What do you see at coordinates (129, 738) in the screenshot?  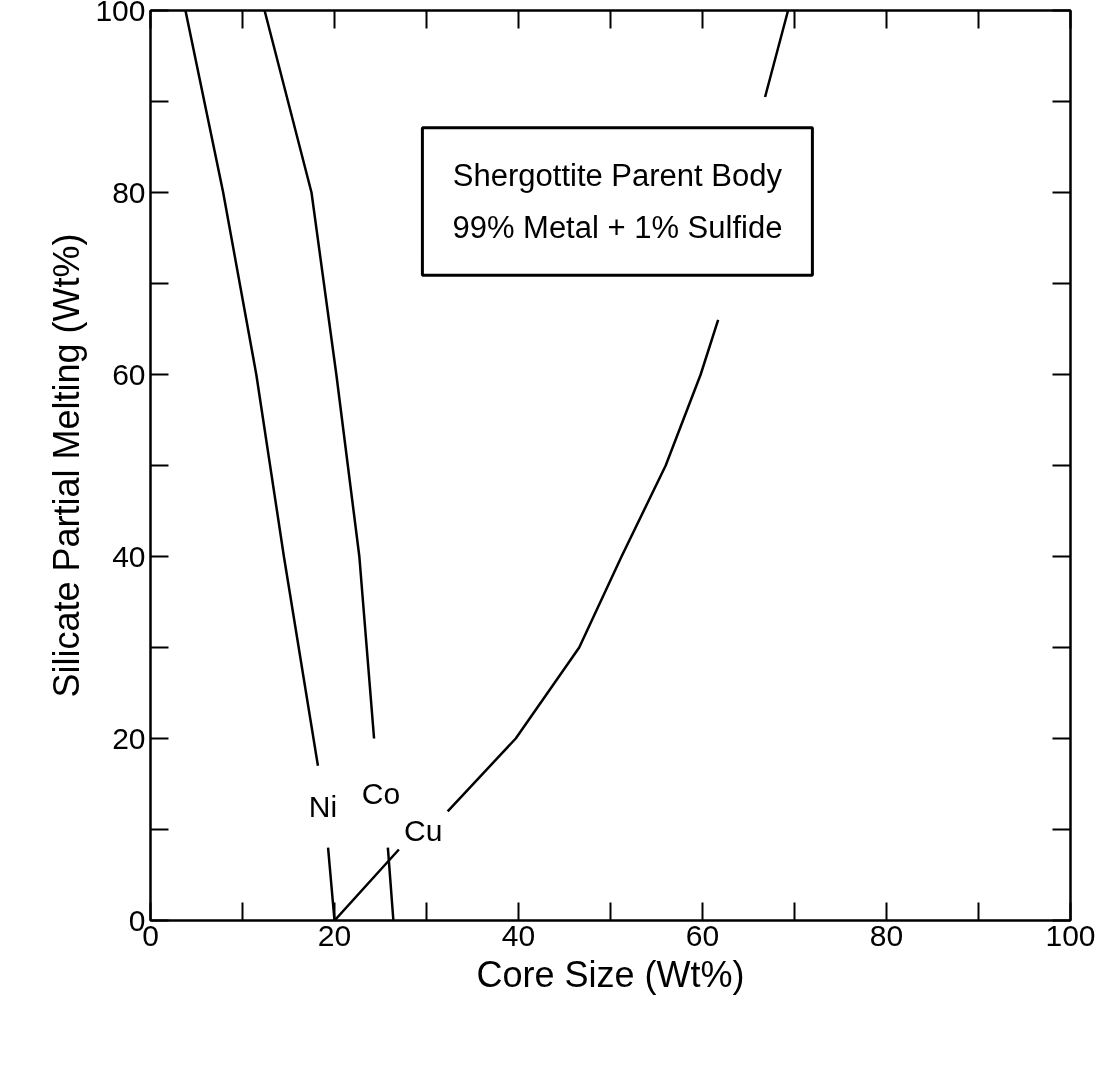 I see `y-tick-label: 20` at bounding box center [129, 738].